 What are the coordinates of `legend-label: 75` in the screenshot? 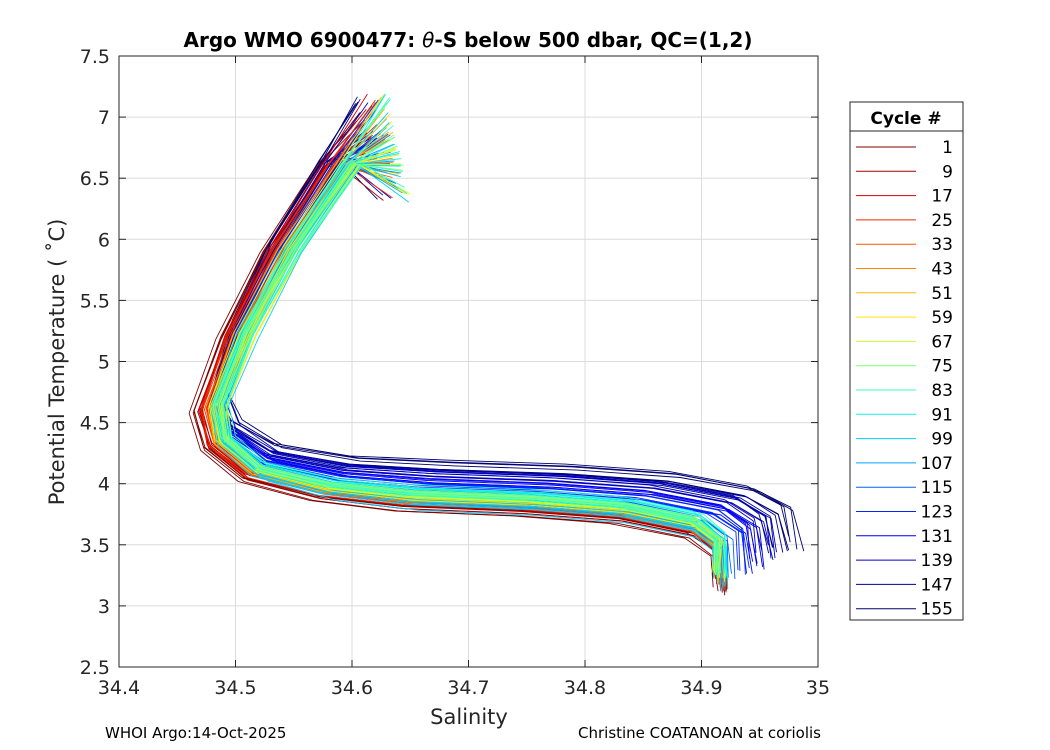 It's located at (942, 367).